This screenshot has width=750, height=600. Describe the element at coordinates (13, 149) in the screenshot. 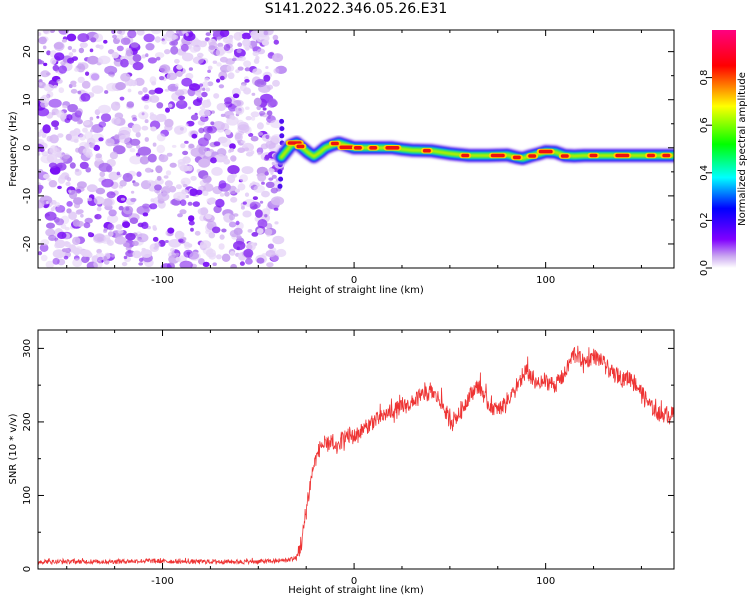

I see `spectrogram-y-axis-label: Frequency (Hz)` at that location.